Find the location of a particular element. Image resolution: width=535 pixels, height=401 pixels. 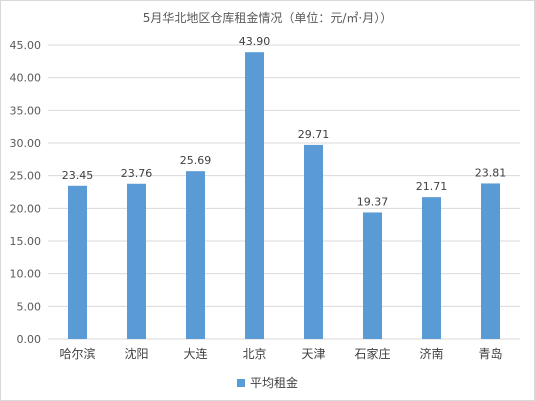

data-label: 43.90 is located at coordinates (255, 41).